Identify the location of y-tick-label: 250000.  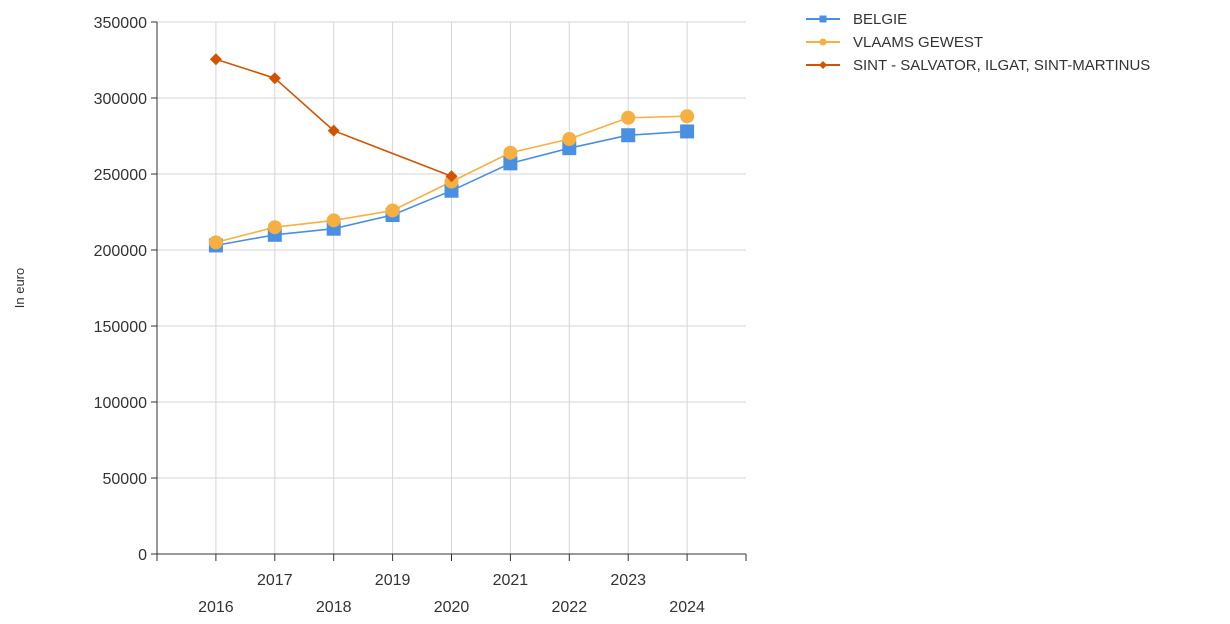
(120, 175).